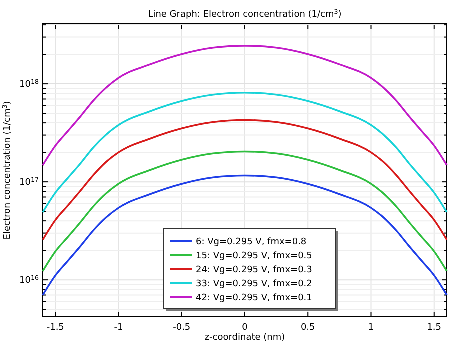 The height and width of the screenshot is (342, 456). Describe the element at coordinates (245, 337) in the screenshot. I see `x-axis-title: z-coordinate (nm)` at that location.